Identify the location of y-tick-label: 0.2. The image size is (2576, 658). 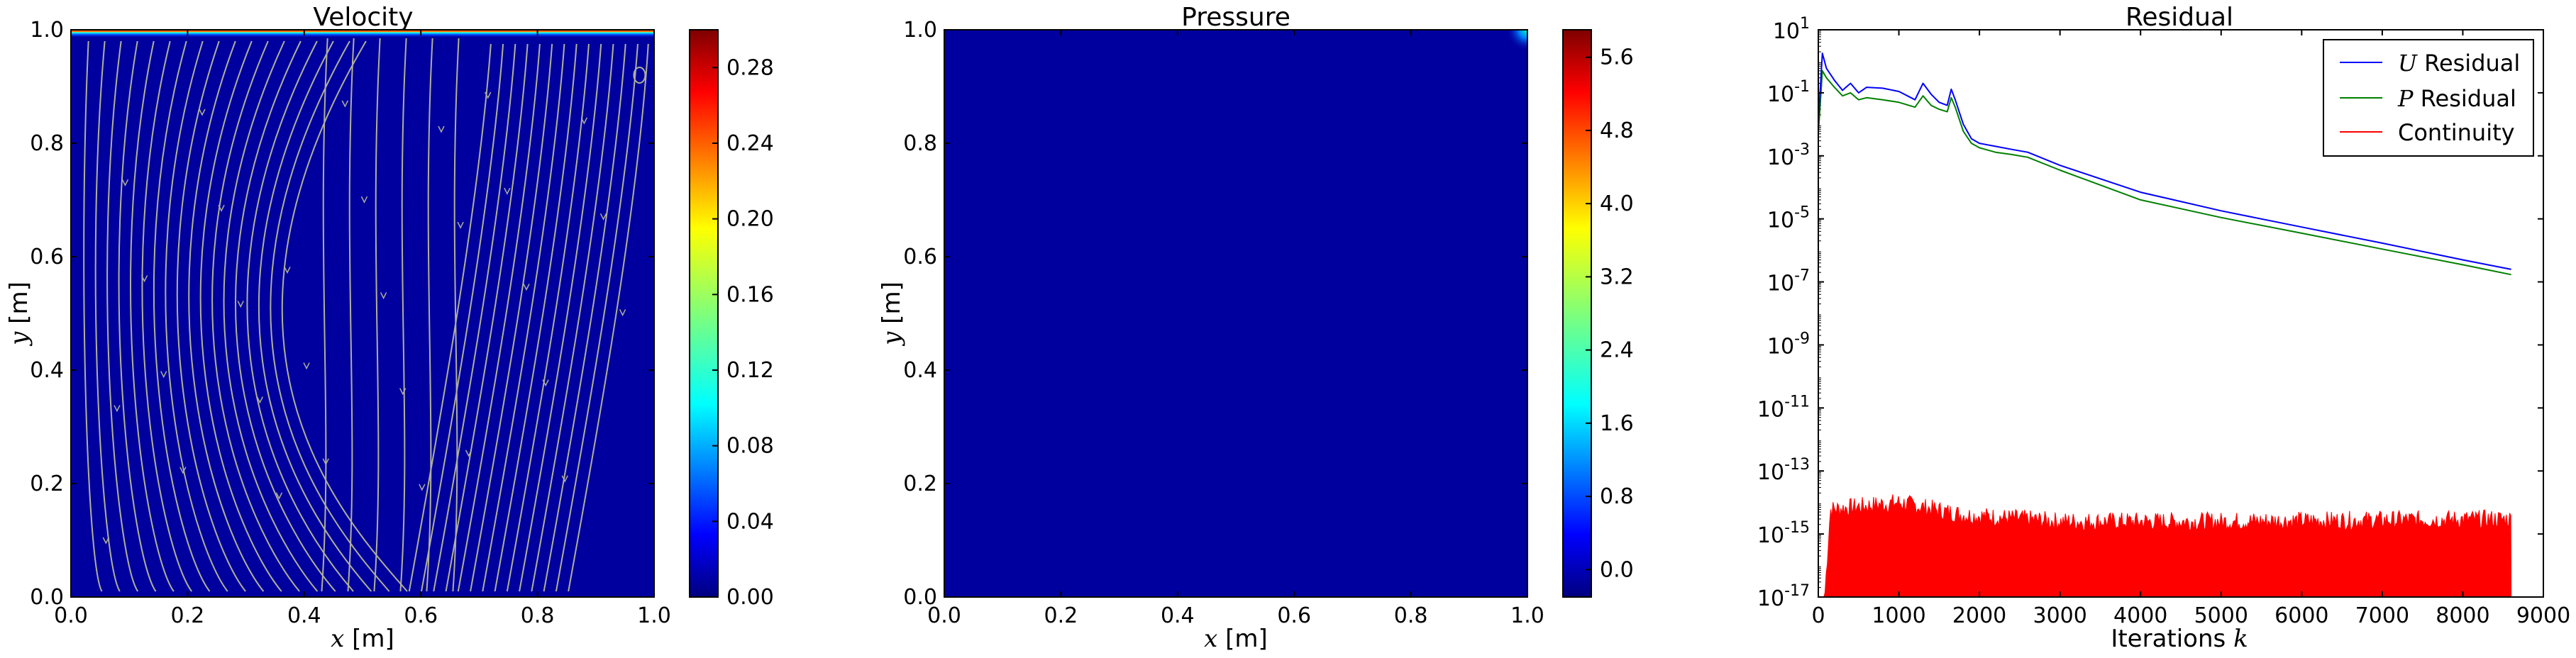
(920, 484).